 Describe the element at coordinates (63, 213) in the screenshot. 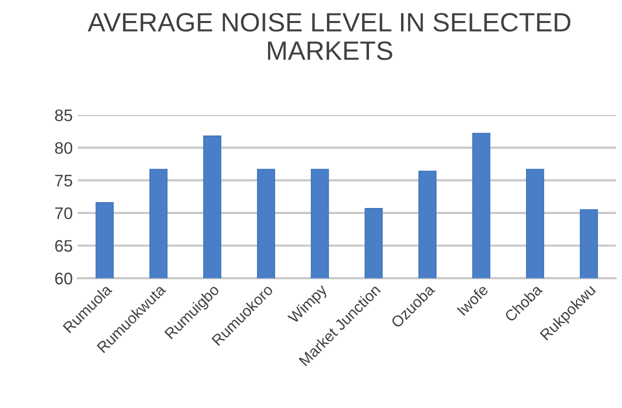

I see `y-tick-label: 70` at that location.